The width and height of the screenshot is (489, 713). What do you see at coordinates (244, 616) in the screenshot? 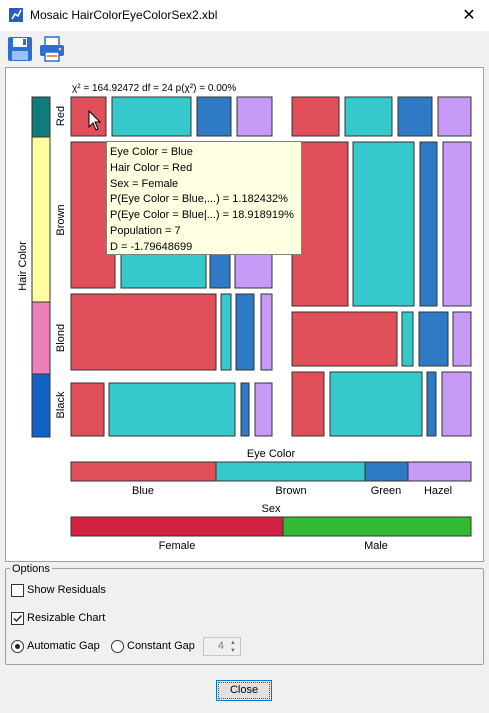
I see `options-group` at bounding box center [244, 616].